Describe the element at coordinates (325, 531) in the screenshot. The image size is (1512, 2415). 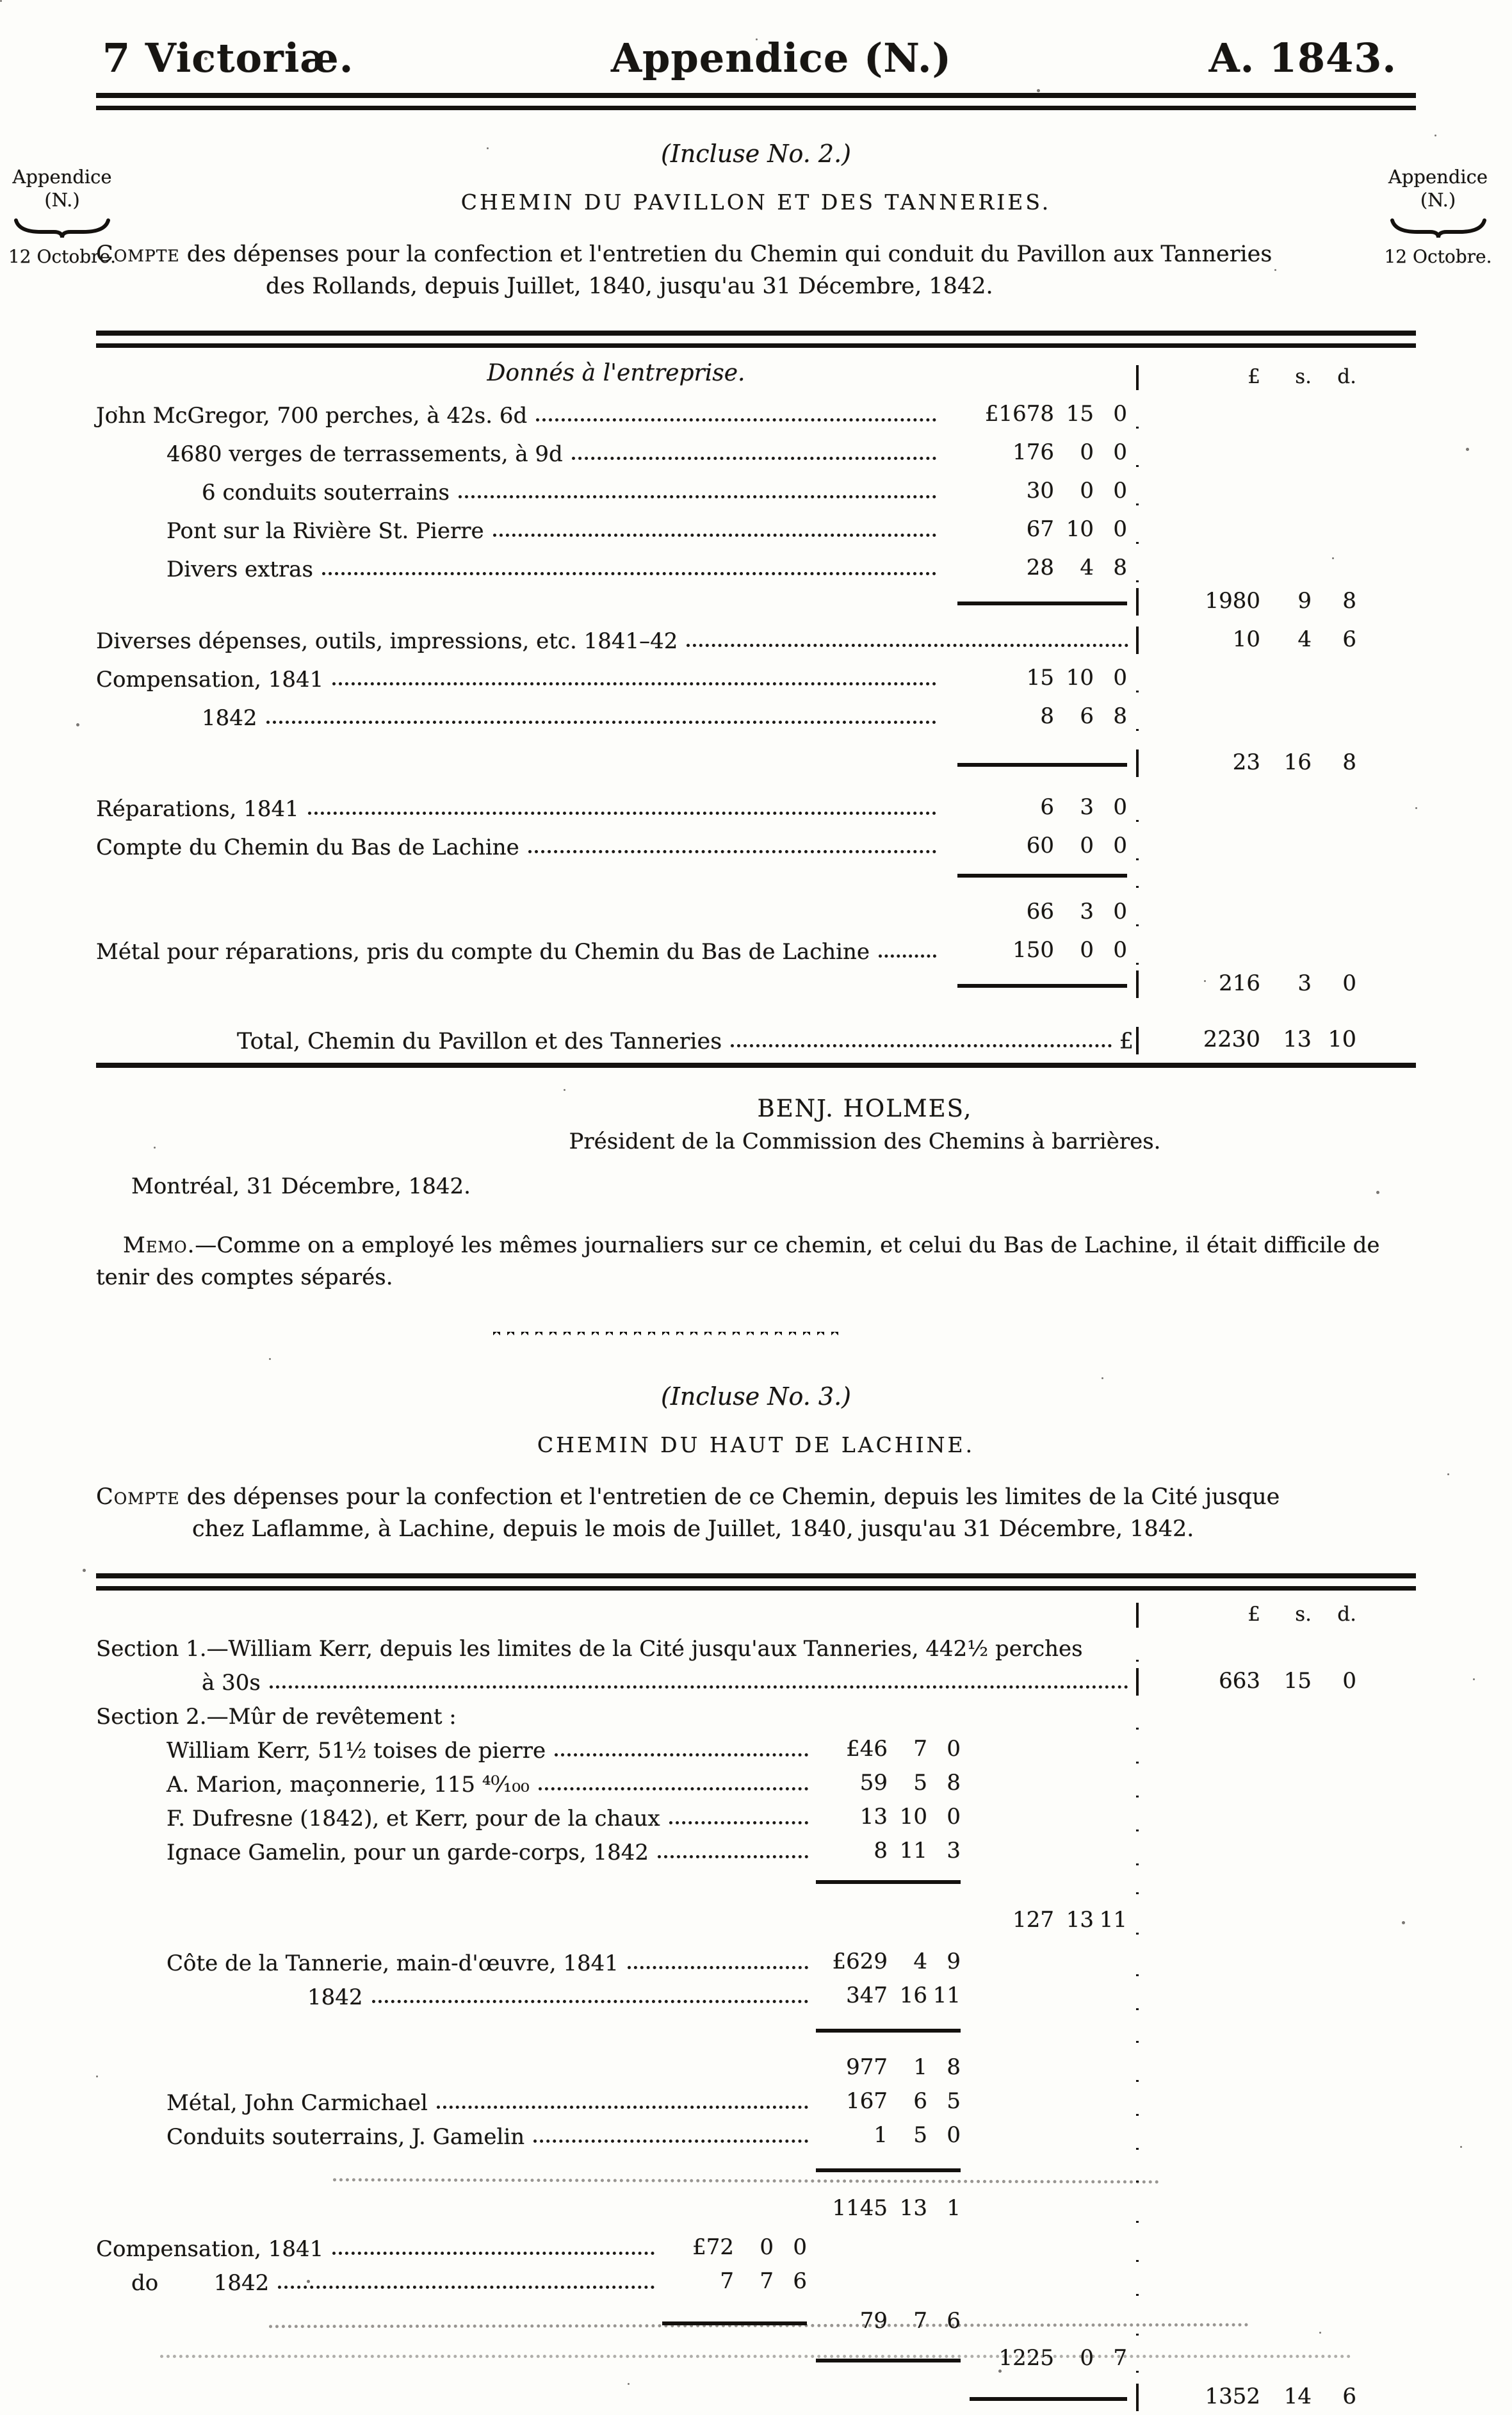
I see `row-label: Pont sur la Rivière St. Pierre` at that location.